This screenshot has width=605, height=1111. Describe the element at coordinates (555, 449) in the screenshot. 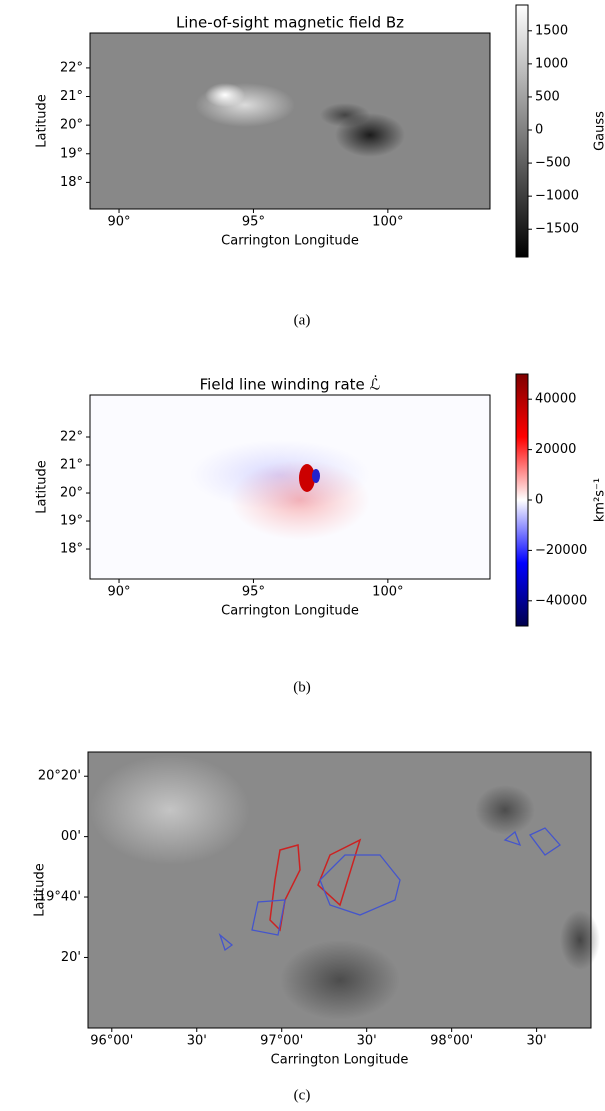

I see `colorbar-tick-label: 20000` at that location.